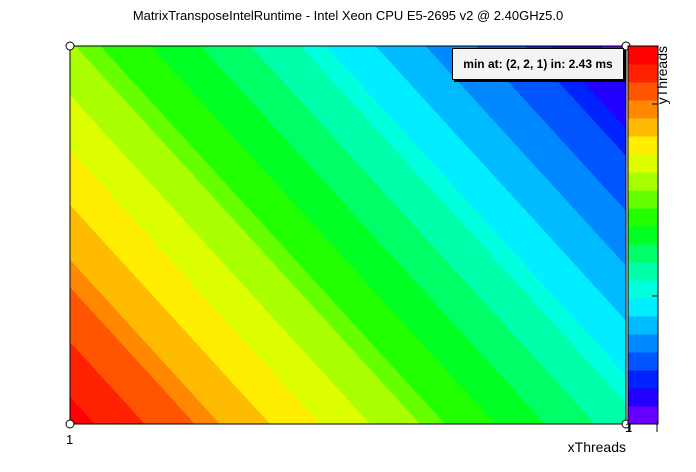 The image size is (696, 472). Describe the element at coordinates (538, 64) in the screenshot. I see `min-annotation-box: min at: (2, 2, 1) in: 2.43 ms` at that location.